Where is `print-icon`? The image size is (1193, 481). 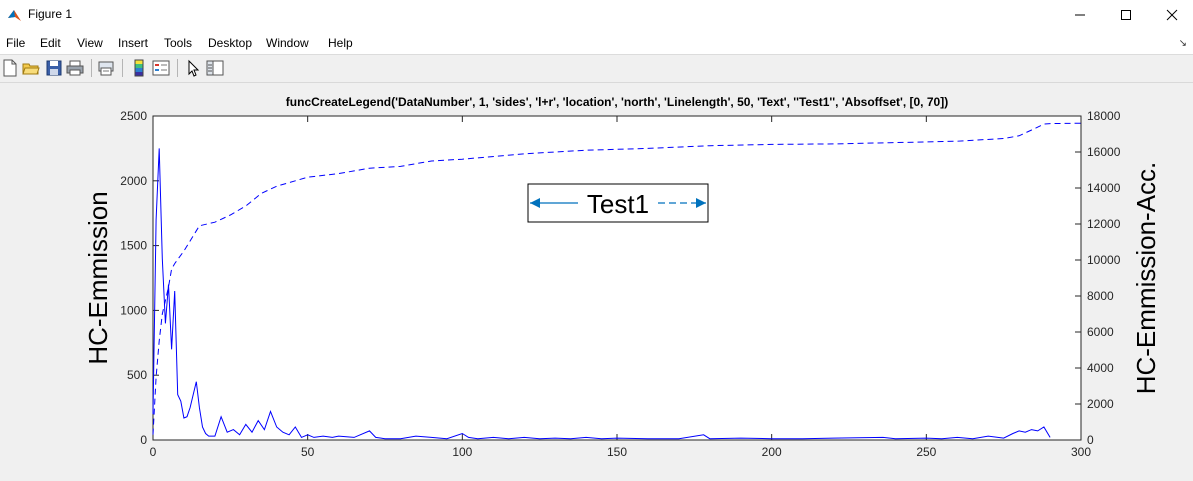
print-icon is located at coordinates (75, 68).